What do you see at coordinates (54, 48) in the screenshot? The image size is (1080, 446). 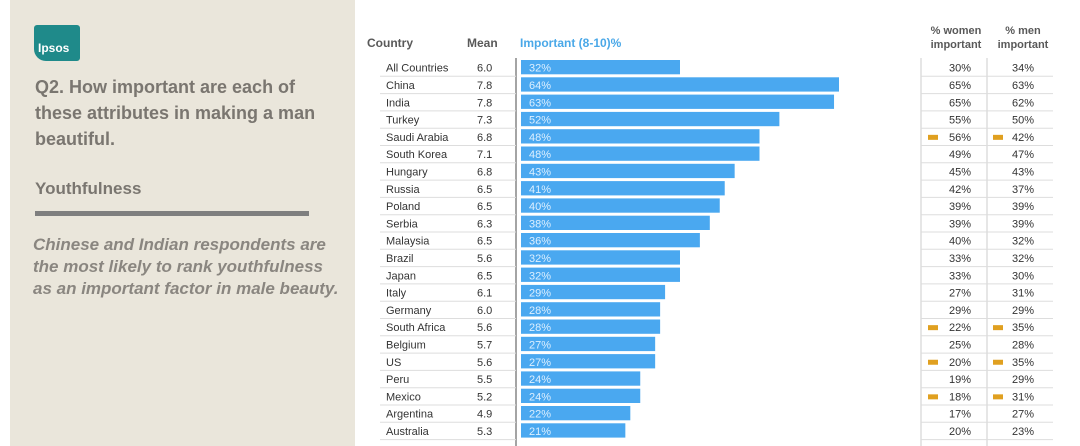 I see `logo-text: Ipsos` at bounding box center [54, 48].